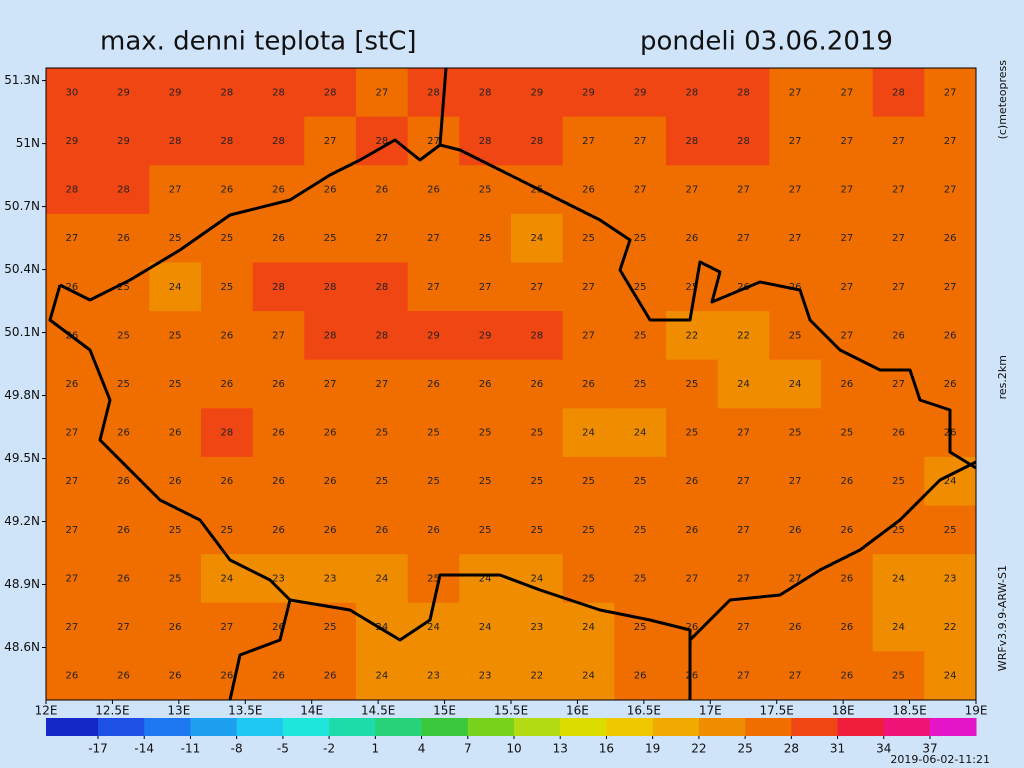  What do you see at coordinates (22, 395) in the screenshot?
I see `y-tick-label: 49.8N` at bounding box center [22, 395].